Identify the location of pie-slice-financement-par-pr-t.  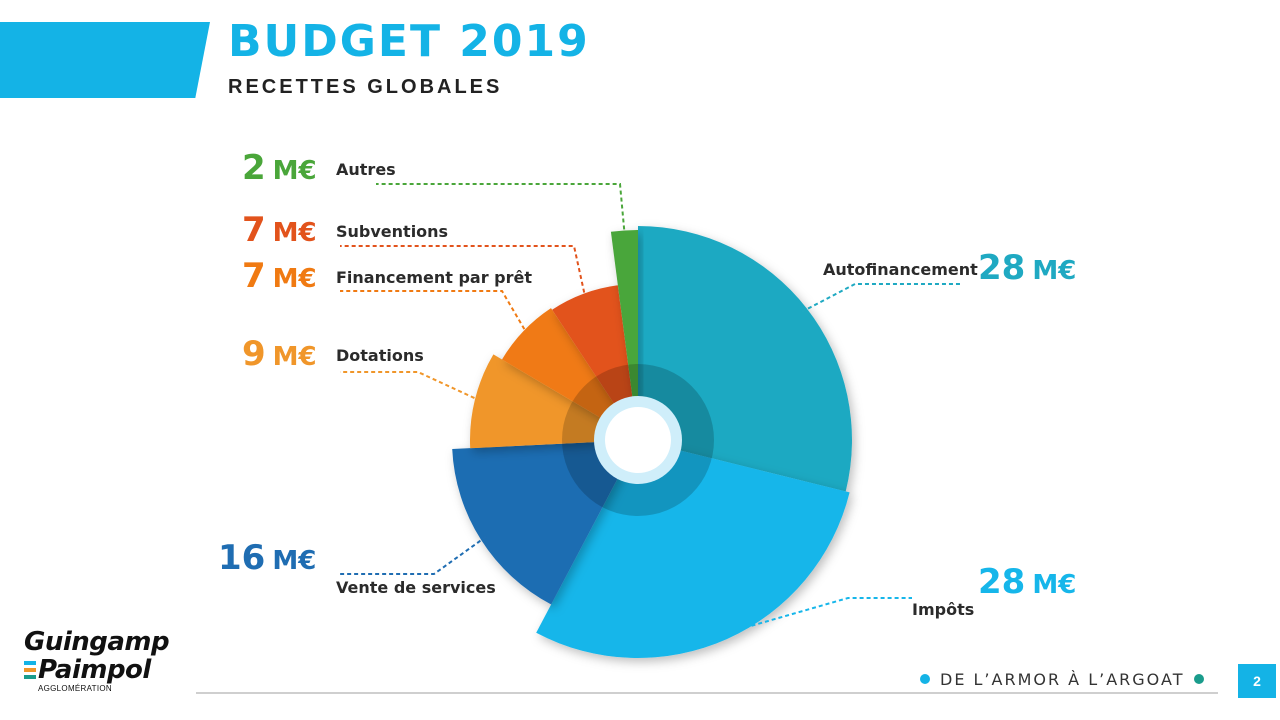
(570, 374).